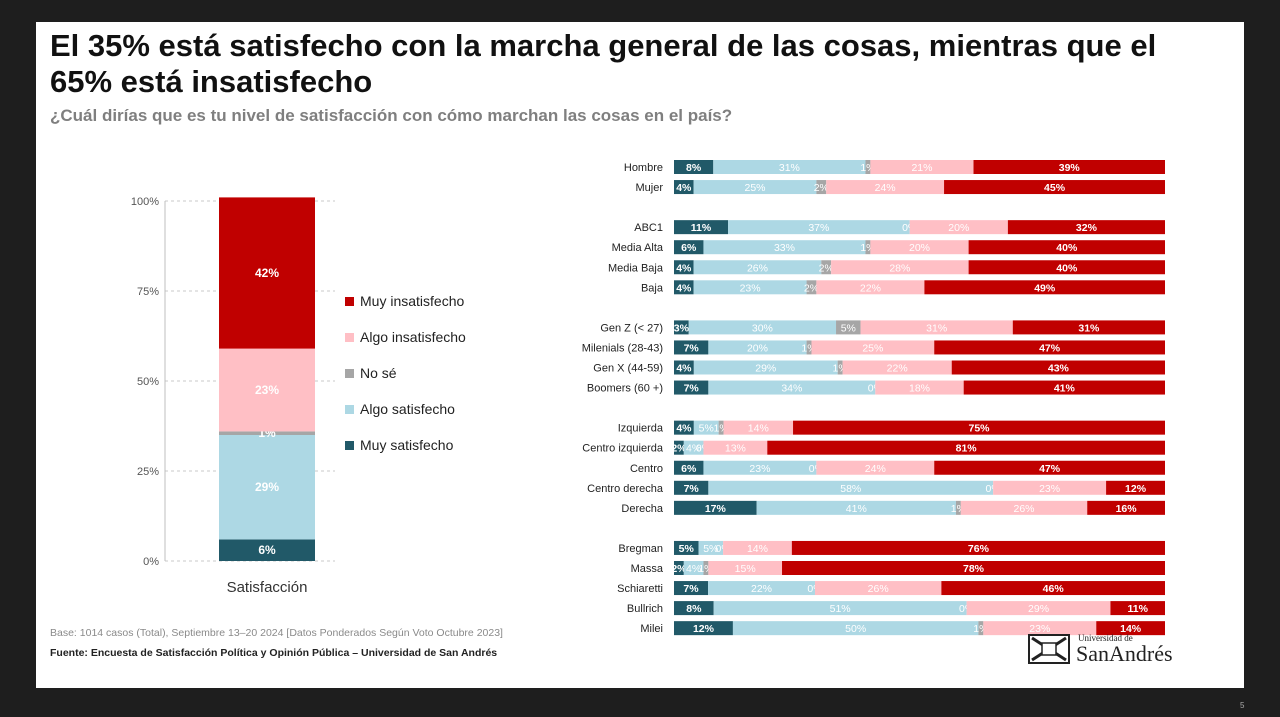 This screenshot has width=1280, height=717. Describe the element at coordinates (693, 569) in the screenshot. I see `bar-data-label: 4%` at that location.